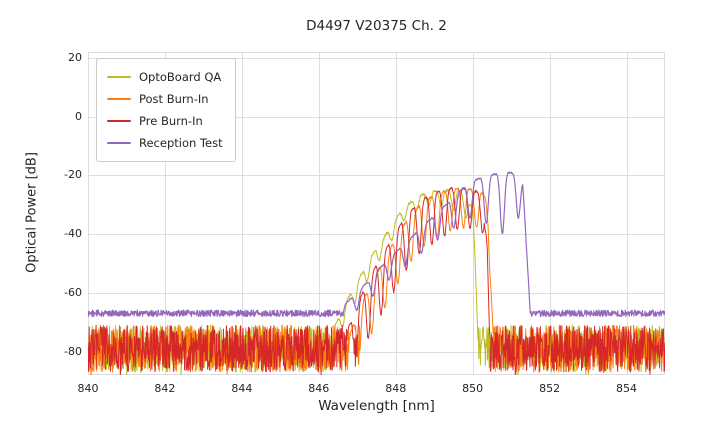  I want to click on x-tick-label: 844, so click(242, 388).